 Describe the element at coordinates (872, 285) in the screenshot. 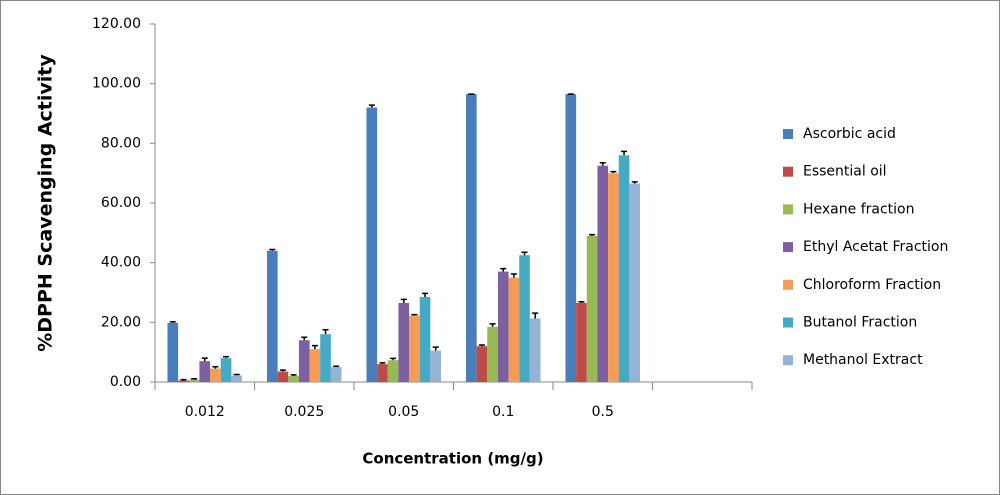

I see `legend-label: Chloroform Fraction` at that location.